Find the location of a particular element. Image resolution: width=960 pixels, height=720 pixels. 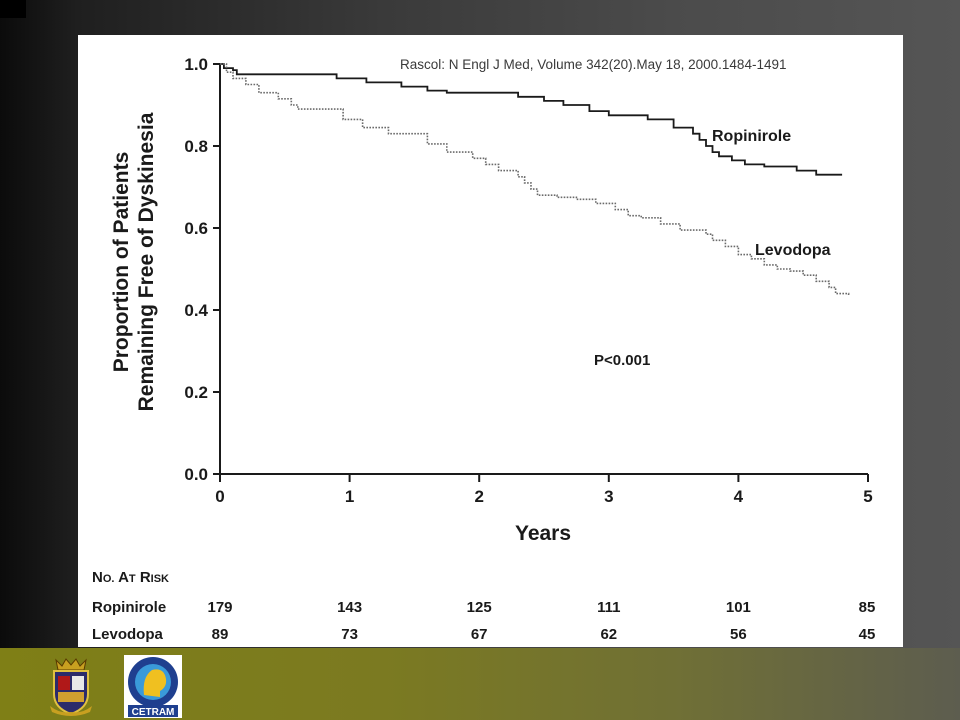

y-tick-label: 1.0 is located at coordinates (196, 64).